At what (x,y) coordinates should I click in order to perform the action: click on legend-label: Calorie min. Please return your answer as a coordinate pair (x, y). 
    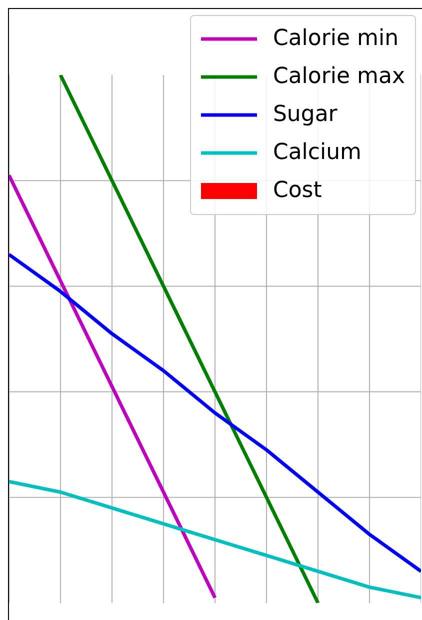
    Looking at the image, I should click on (335, 39).